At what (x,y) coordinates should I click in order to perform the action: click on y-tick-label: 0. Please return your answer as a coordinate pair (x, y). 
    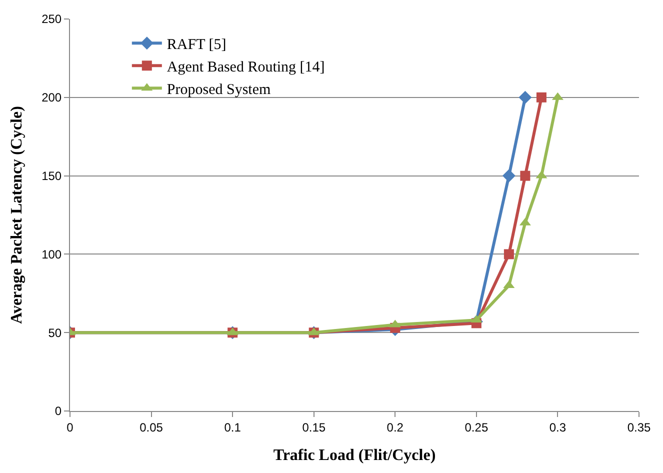
    Looking at the image, I should click on (58, 411).